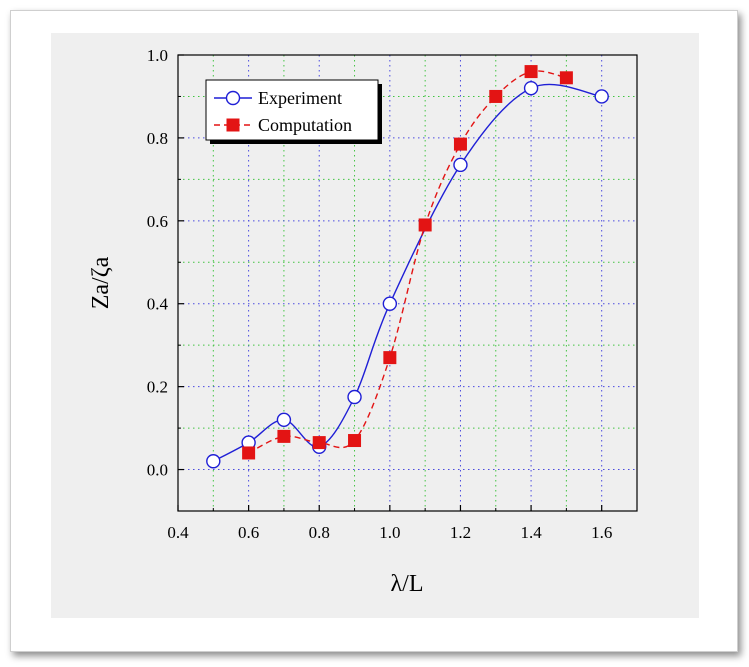 The width and height of the screenshot is (749, 667). What do you see at coordinates (157, 138) in the screenshot?
I see `y-tick-label: 0.8` at bounding box center [157, 138].